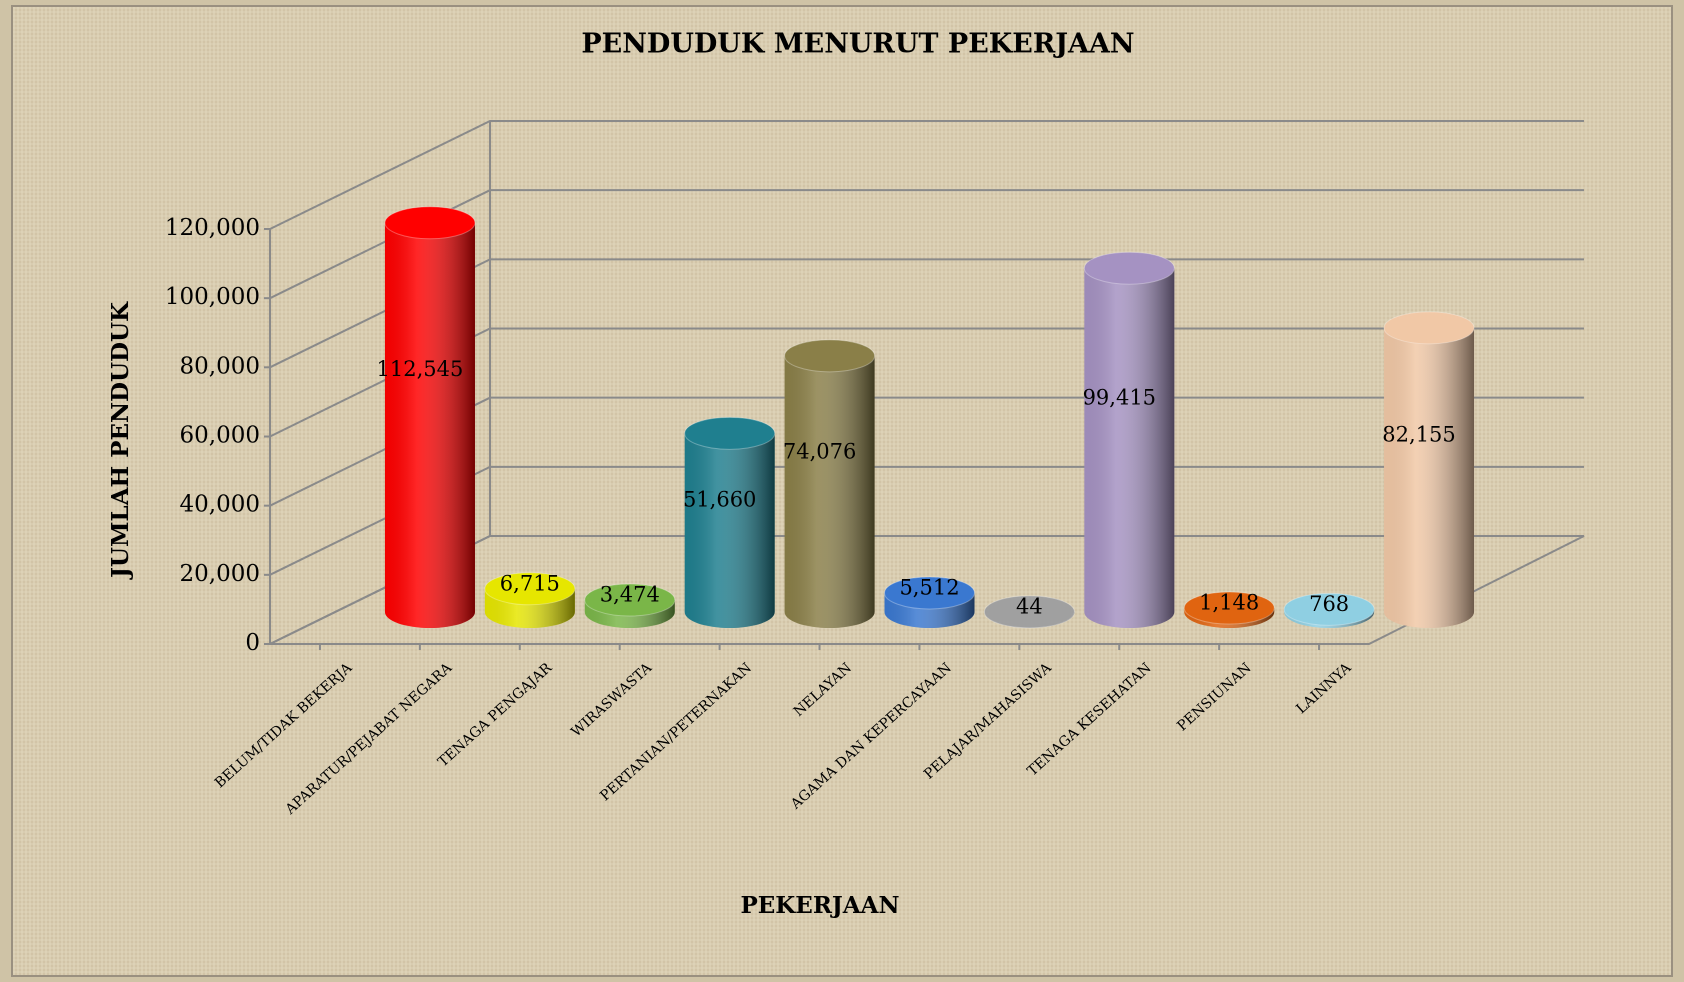 Image resolution: width=1684 pixels, height=982 pixels. I want to click on chart-title: PENDUDUK MENURUT PEKERJAAN, so click(857, 44).